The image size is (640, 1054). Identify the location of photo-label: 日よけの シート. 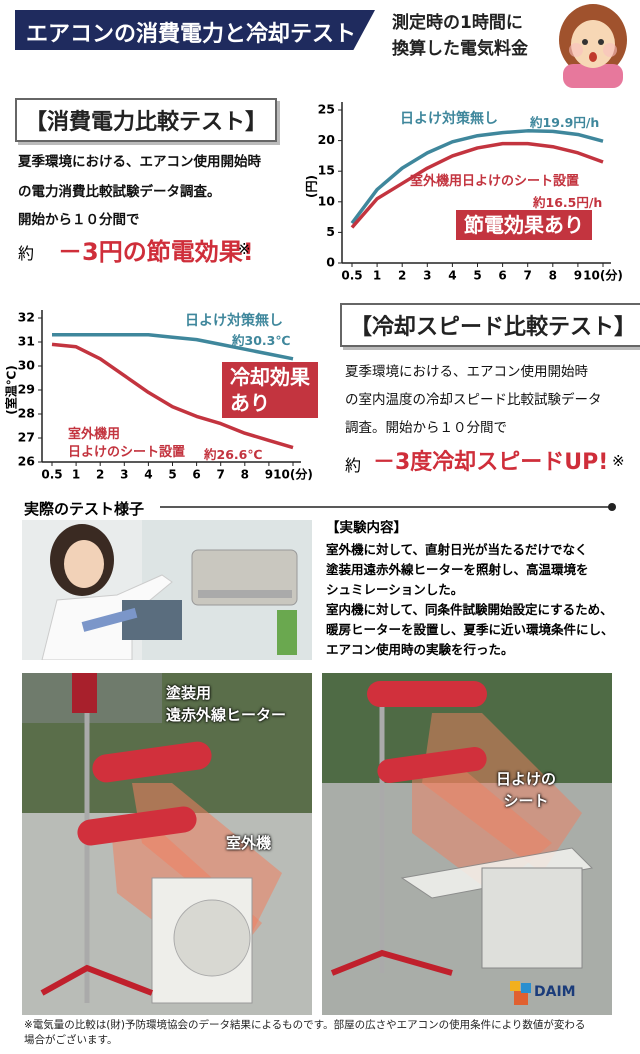
(526, 790).